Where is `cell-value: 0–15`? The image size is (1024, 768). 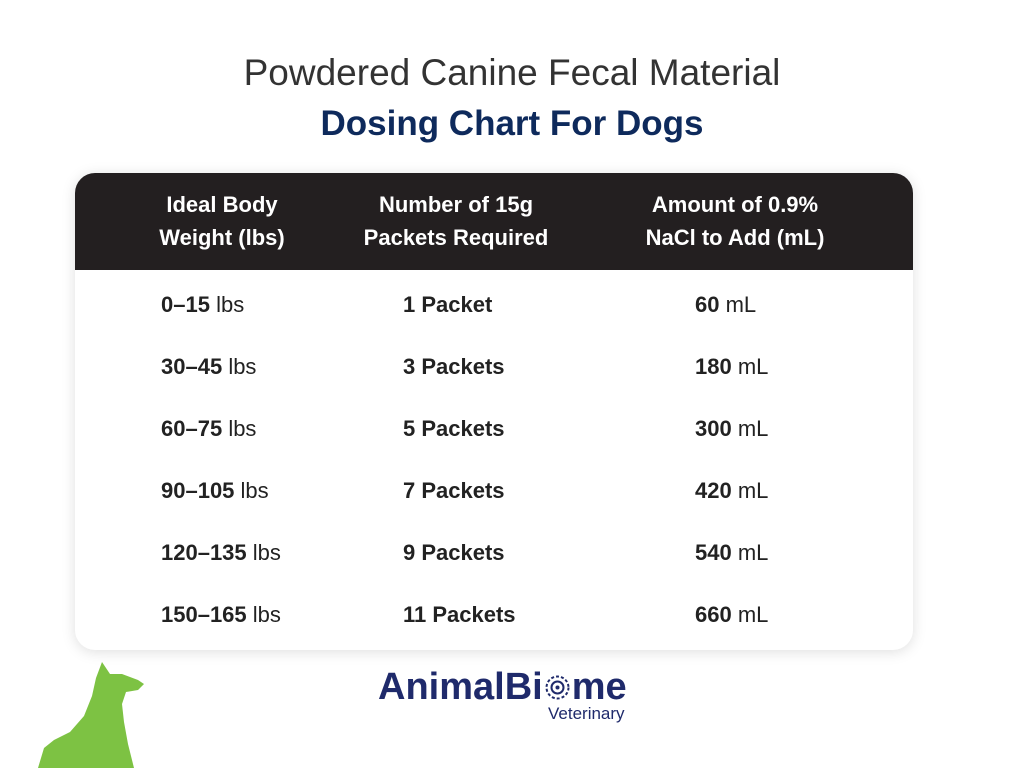
cell-value: 0–15 is located at coordinates (185, 304).